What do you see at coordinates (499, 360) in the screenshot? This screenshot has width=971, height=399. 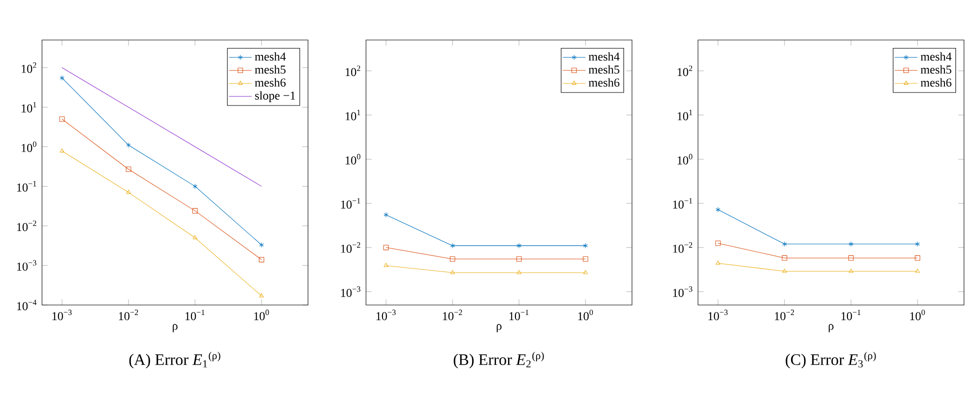 I see `text: (B) Error E$_{2}$(ρ)` at bounding box center [499, 360].